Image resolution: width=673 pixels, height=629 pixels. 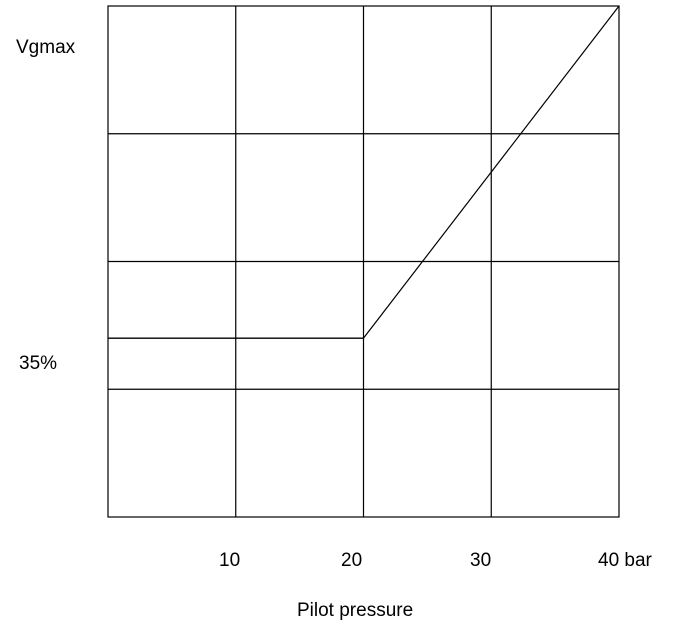 I want to click on x-tick-label-10: 10, so click(x=229, y=560).